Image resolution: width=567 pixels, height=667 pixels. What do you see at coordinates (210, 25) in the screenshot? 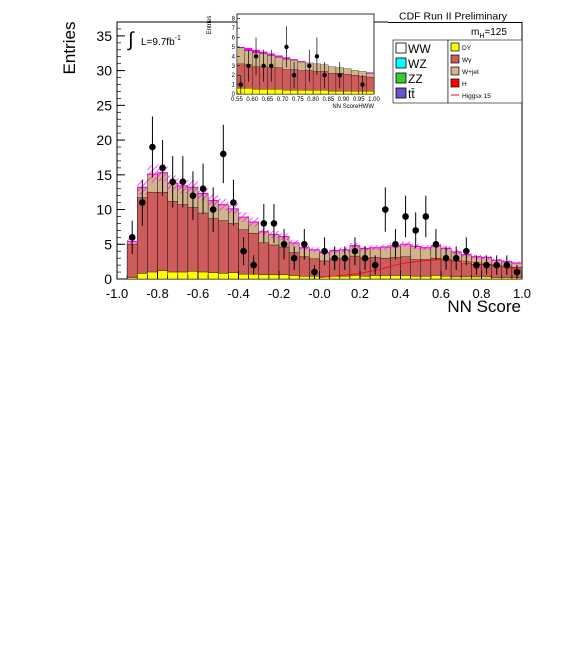
I see `inset-y-axis-label: Entries` at bounding box center [210, 25].